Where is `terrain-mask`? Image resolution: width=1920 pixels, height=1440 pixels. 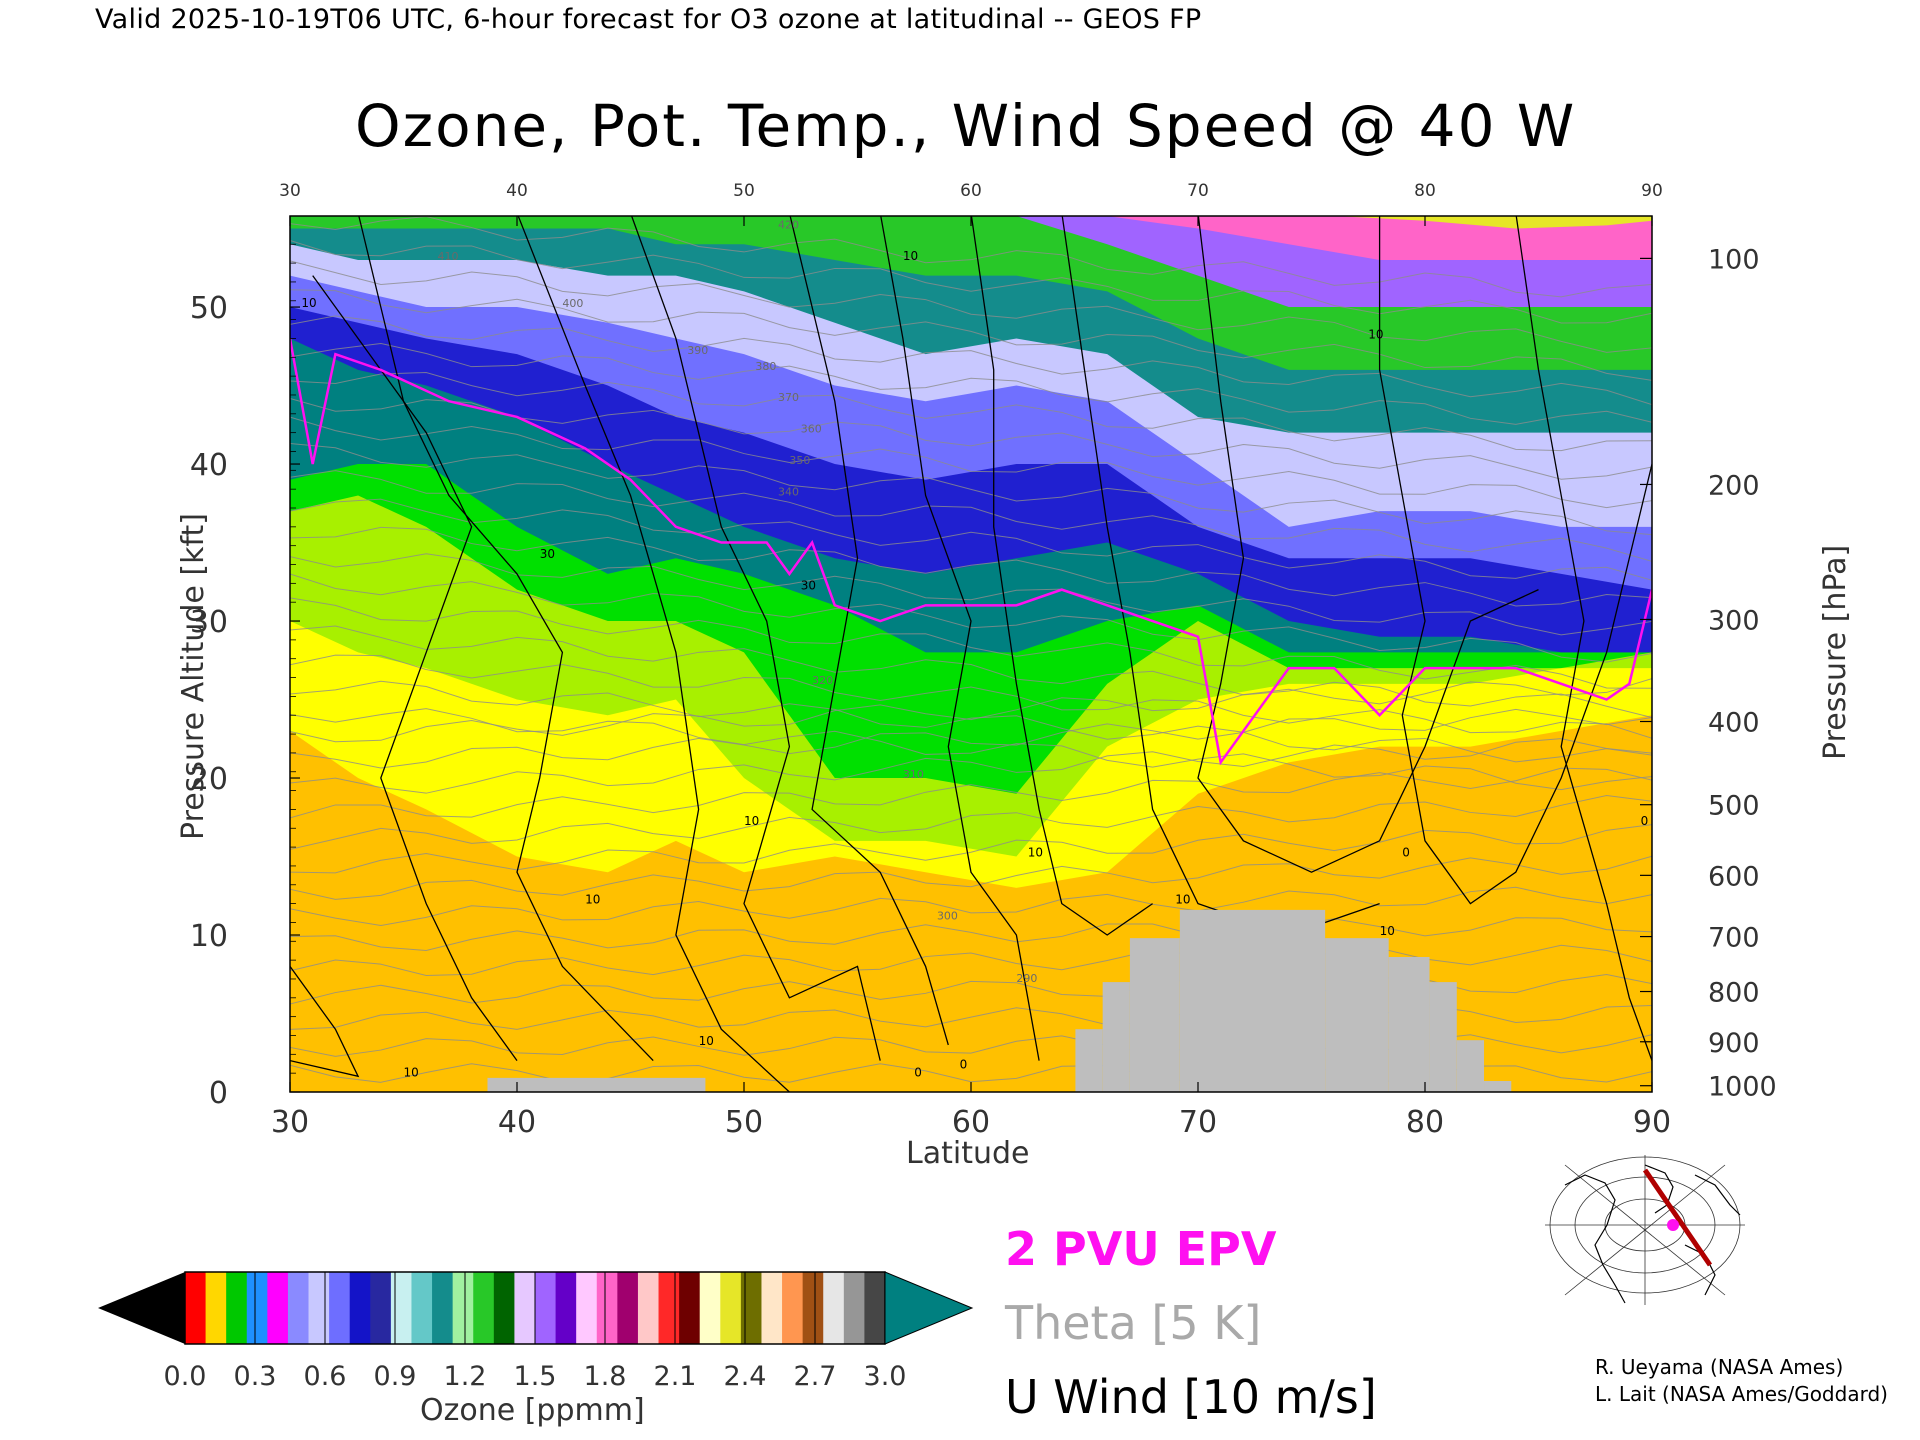 terrain-mask is located at coordinates (999, 1000).